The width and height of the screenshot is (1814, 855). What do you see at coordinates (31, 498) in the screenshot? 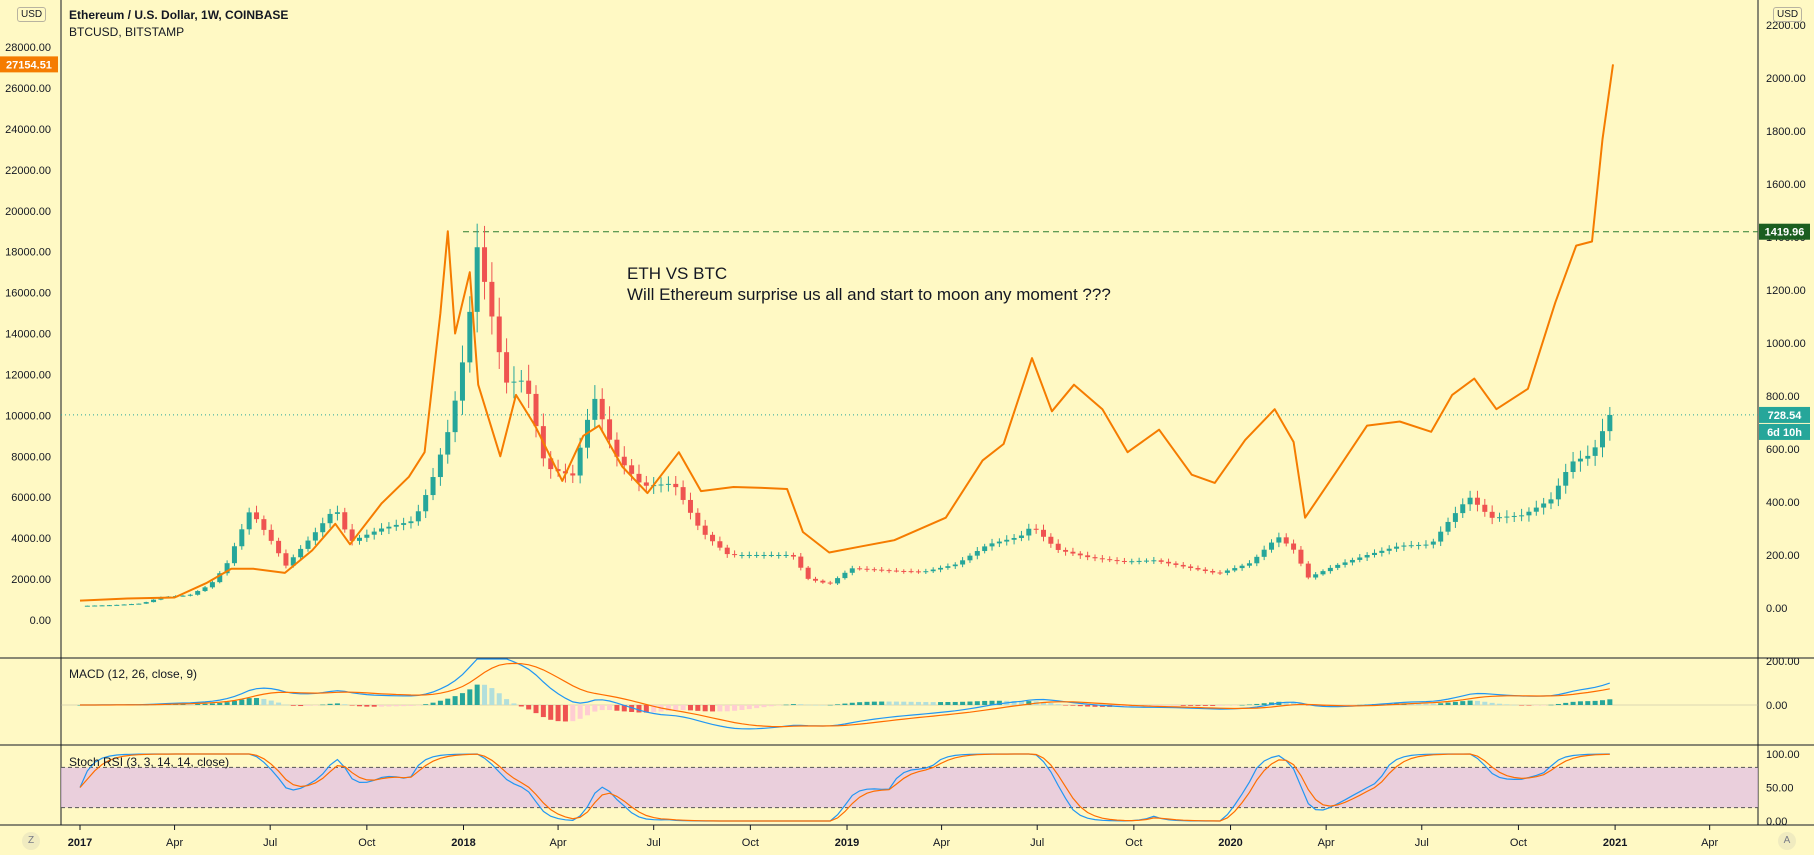
I see `left-axis-tick-label: 6000.00` at bounding box center [31, 498].